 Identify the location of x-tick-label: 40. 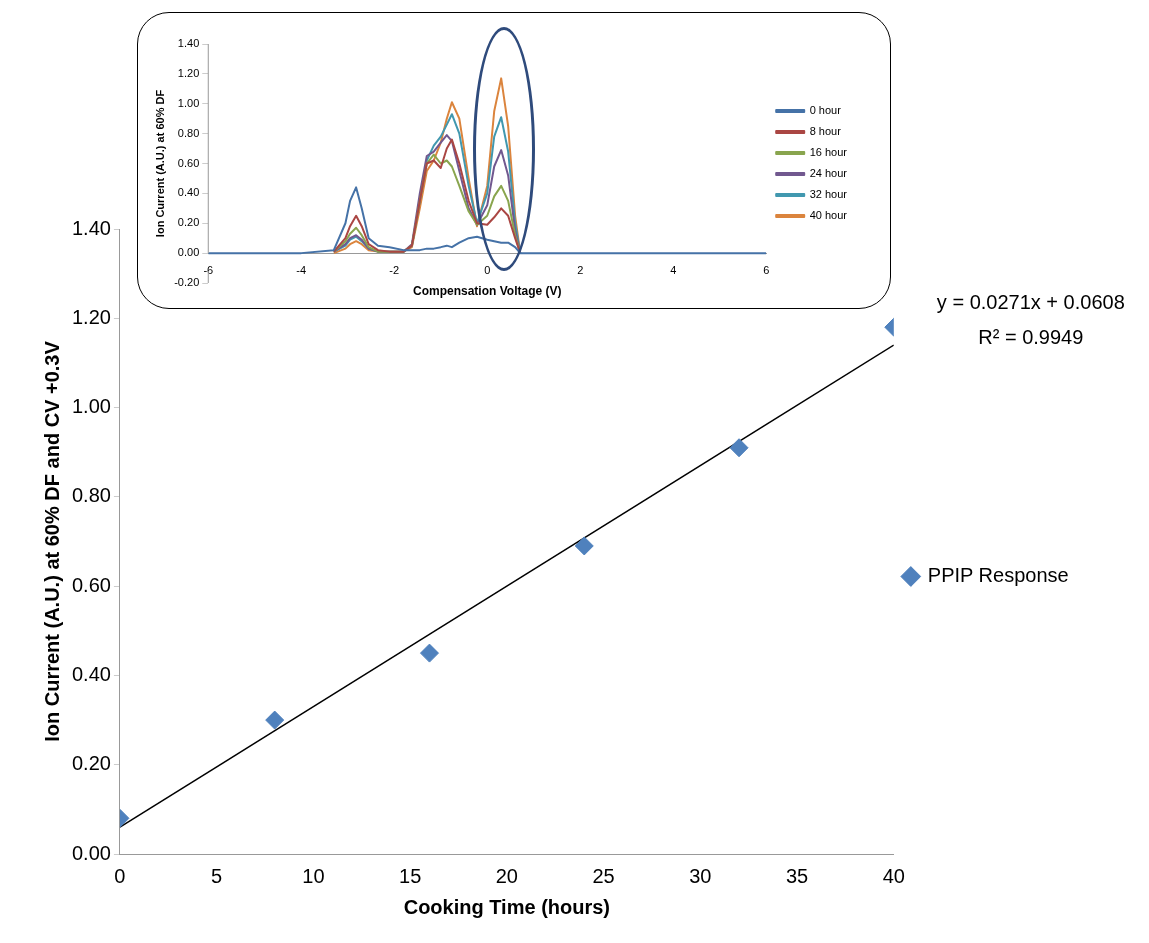
(893, 875).